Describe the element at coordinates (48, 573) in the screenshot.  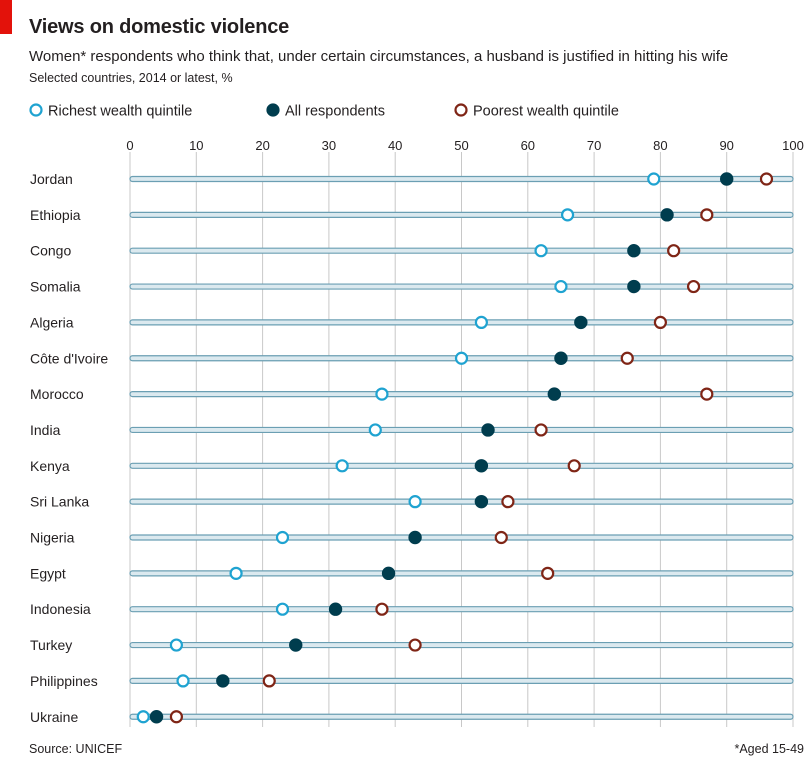
I see `country-label: Egypt` at that location.